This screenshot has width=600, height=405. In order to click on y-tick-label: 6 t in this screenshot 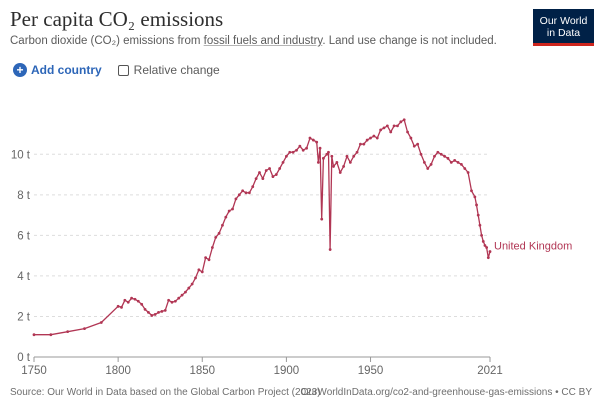, I will do `click(24, 236)`.